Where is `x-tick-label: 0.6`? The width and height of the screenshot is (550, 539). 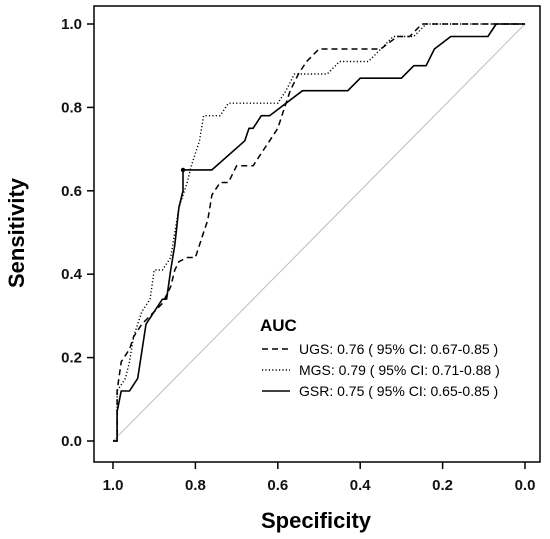 x-tick-label: 0.6 is located at coordinates (277, 485).